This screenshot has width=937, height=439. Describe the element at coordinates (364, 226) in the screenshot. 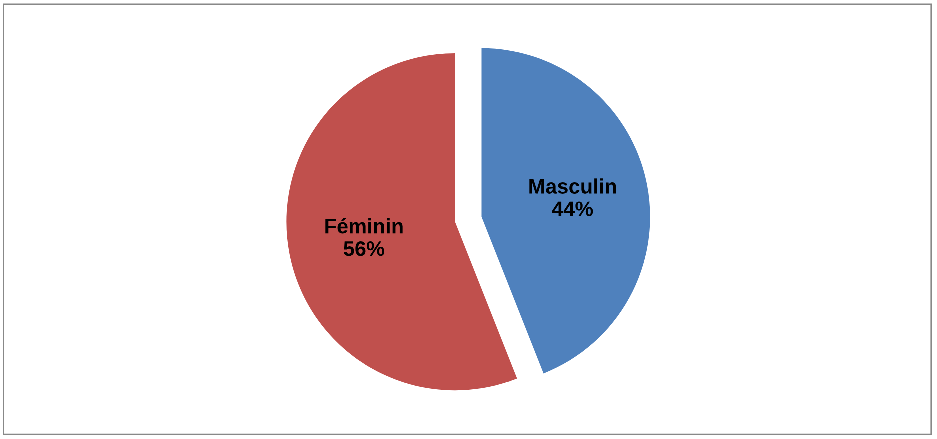

I see `slice-label: Féminin` at that location.